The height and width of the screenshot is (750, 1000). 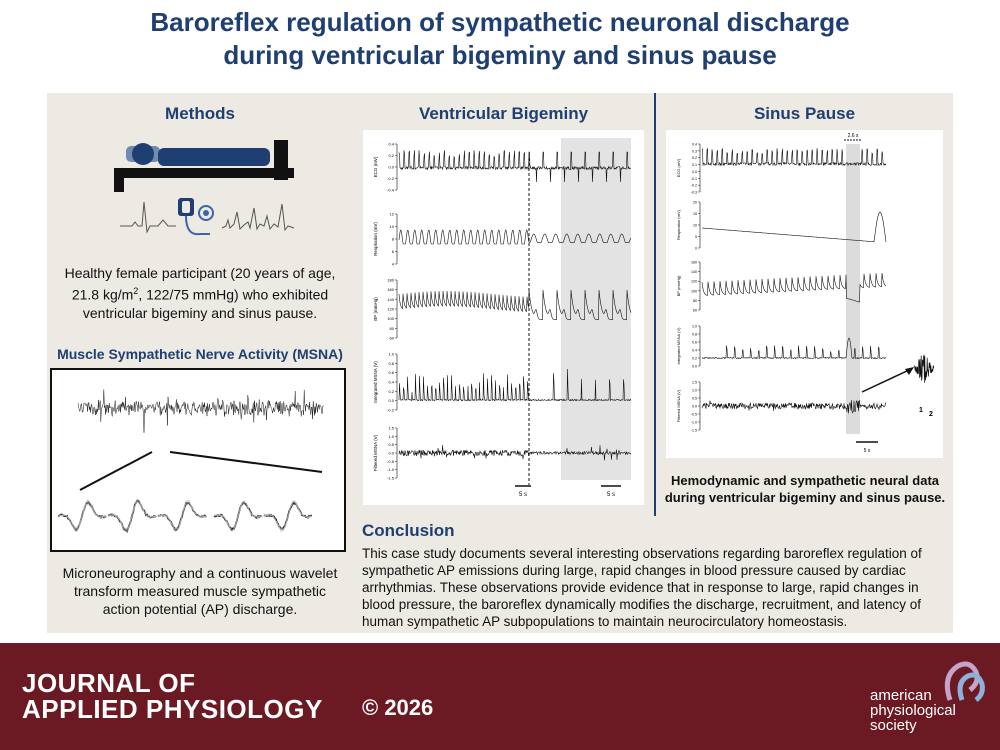 What do you see at coordinates (200, 113) in the screenshot?
I see `methods-heading: Methods` at bounding box center [200, 113].